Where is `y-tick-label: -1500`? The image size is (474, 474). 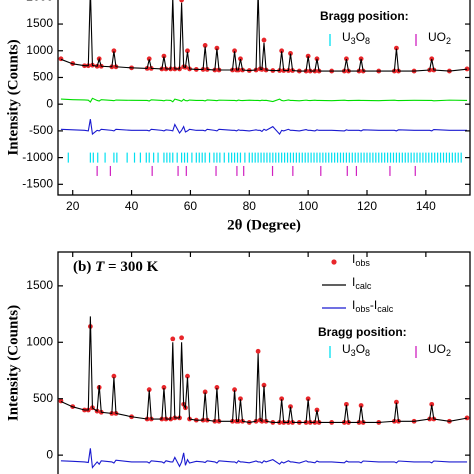
y-tick-label: -1500 is located at coordinates (37, 183).